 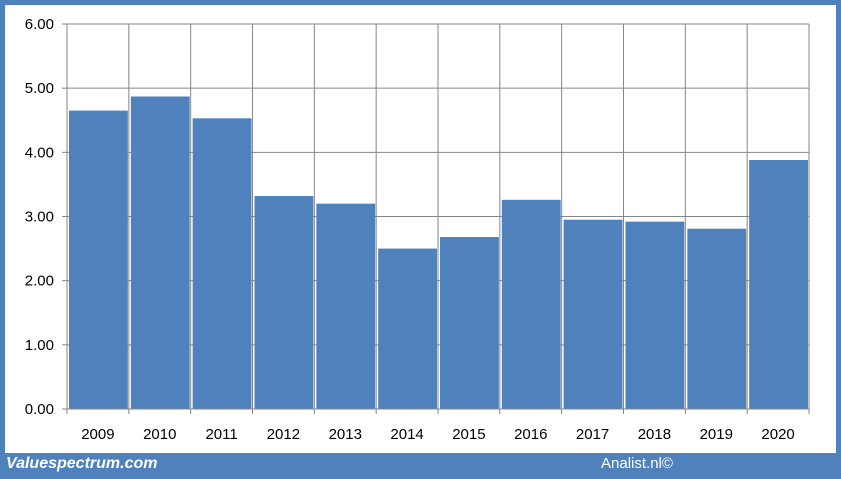 I want to click on x-tick-label-2019: 2019, so click(x=716, y=434).